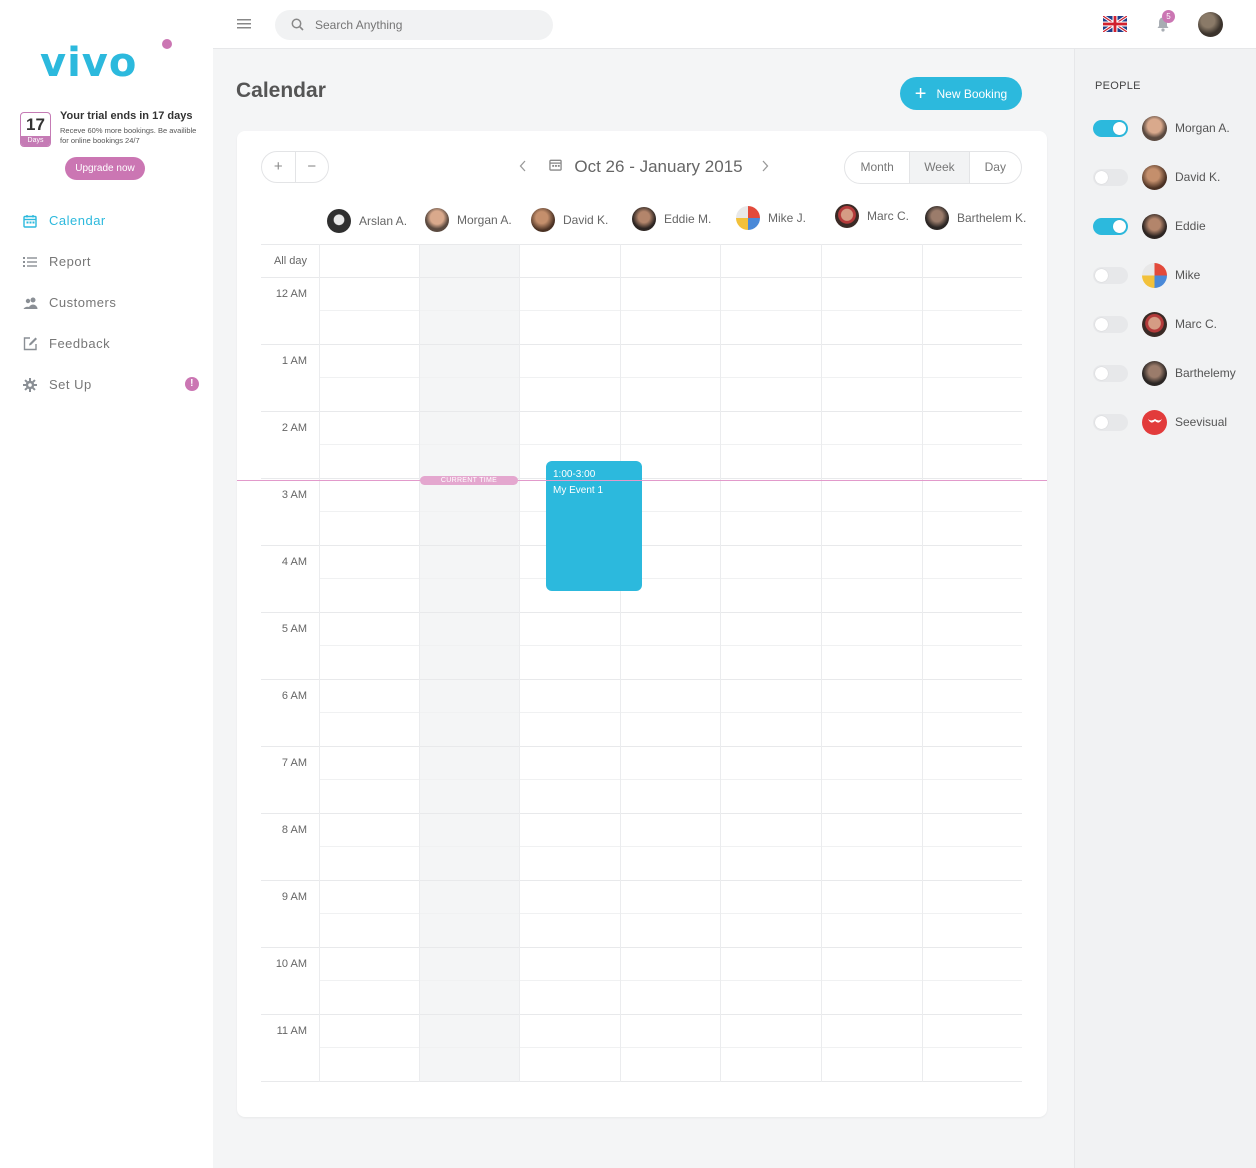 This screenshot has height=1168, width=1256. What do you see at coordinates (484, 220) in the screenshot?
I see `column-name: Morgan A.` at bounding box center [484, 220].